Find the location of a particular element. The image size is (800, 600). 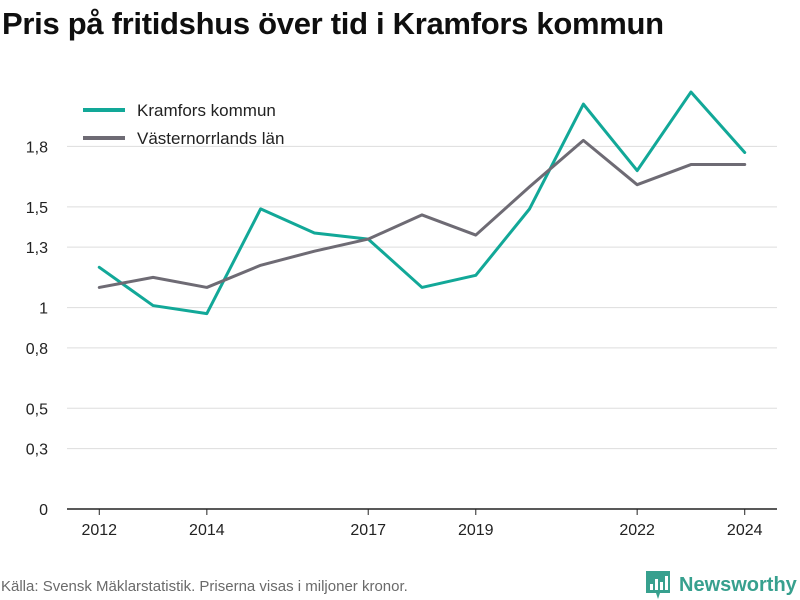

newsworthy-logo-icon is located at coordinates (658, 585).